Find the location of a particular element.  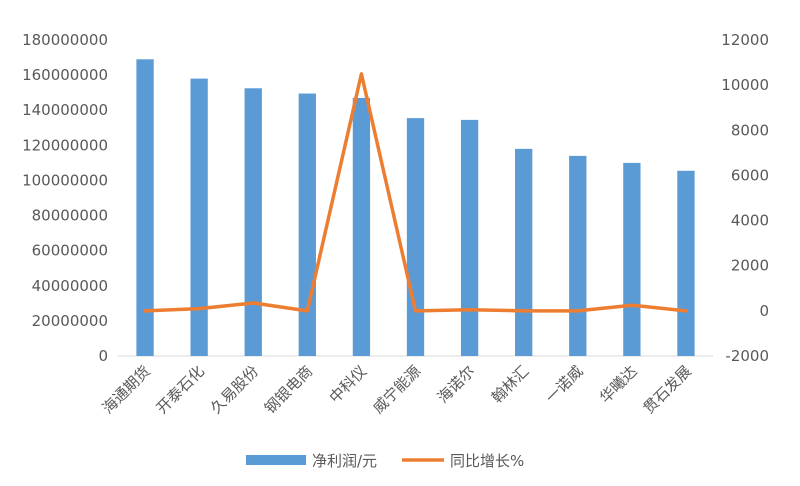

category-label: 翰林汇 is located at coordinates (510, 384).